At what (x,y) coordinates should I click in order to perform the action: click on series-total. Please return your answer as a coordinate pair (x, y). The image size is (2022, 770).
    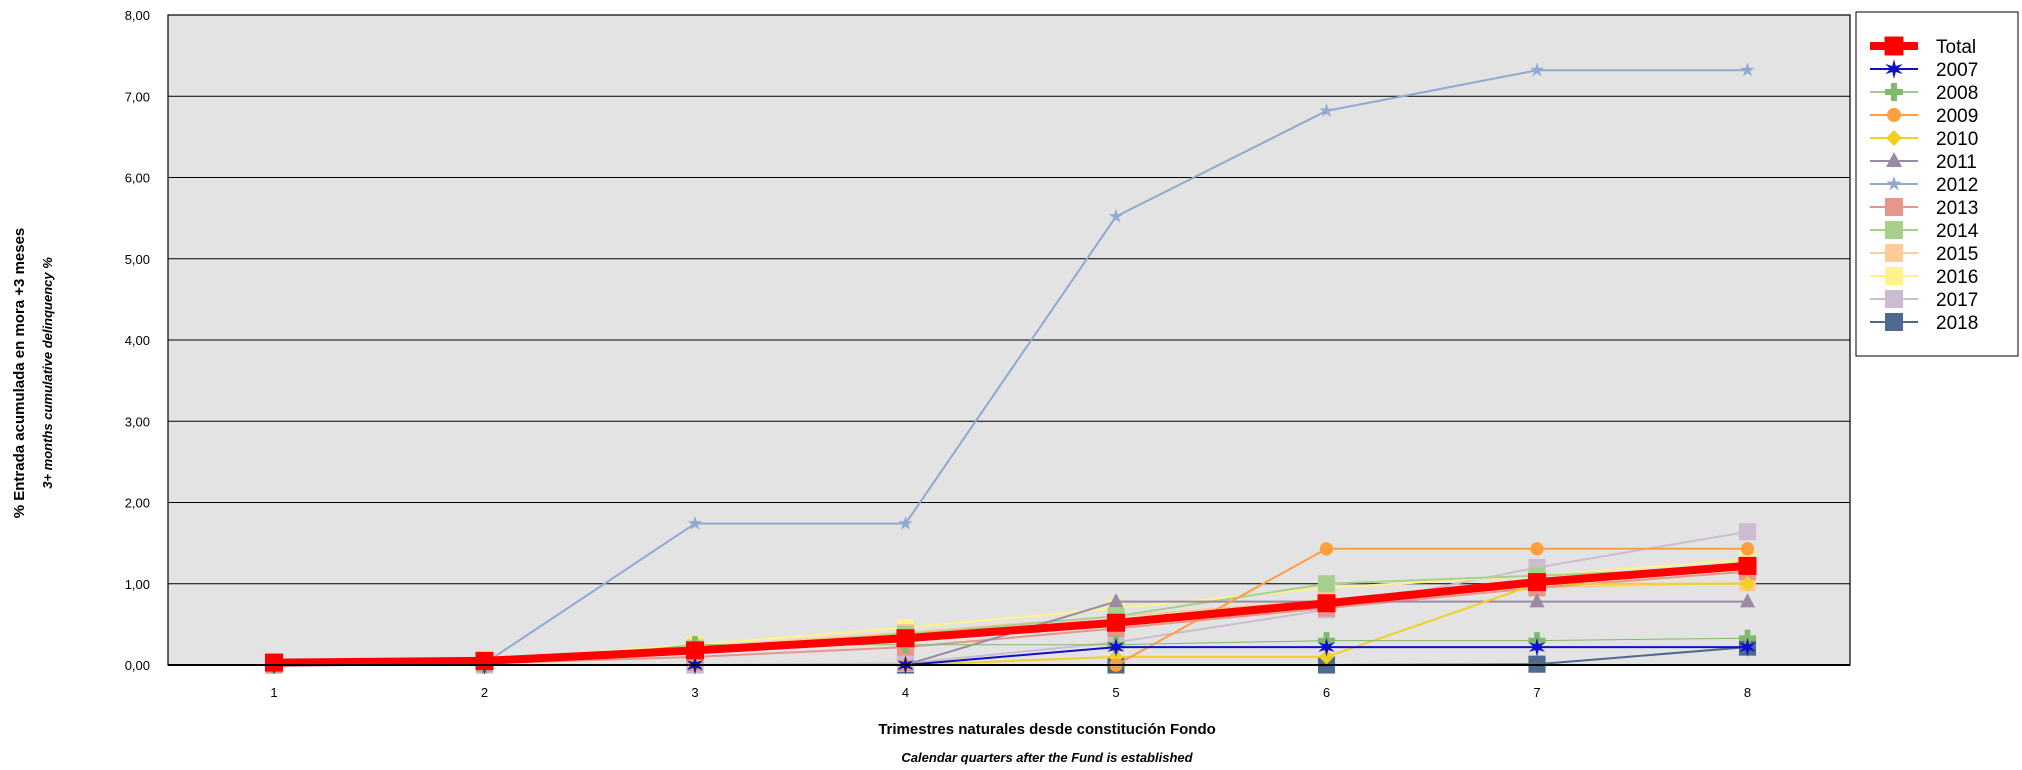
    Looking at the image, I should click on (1011, 614).